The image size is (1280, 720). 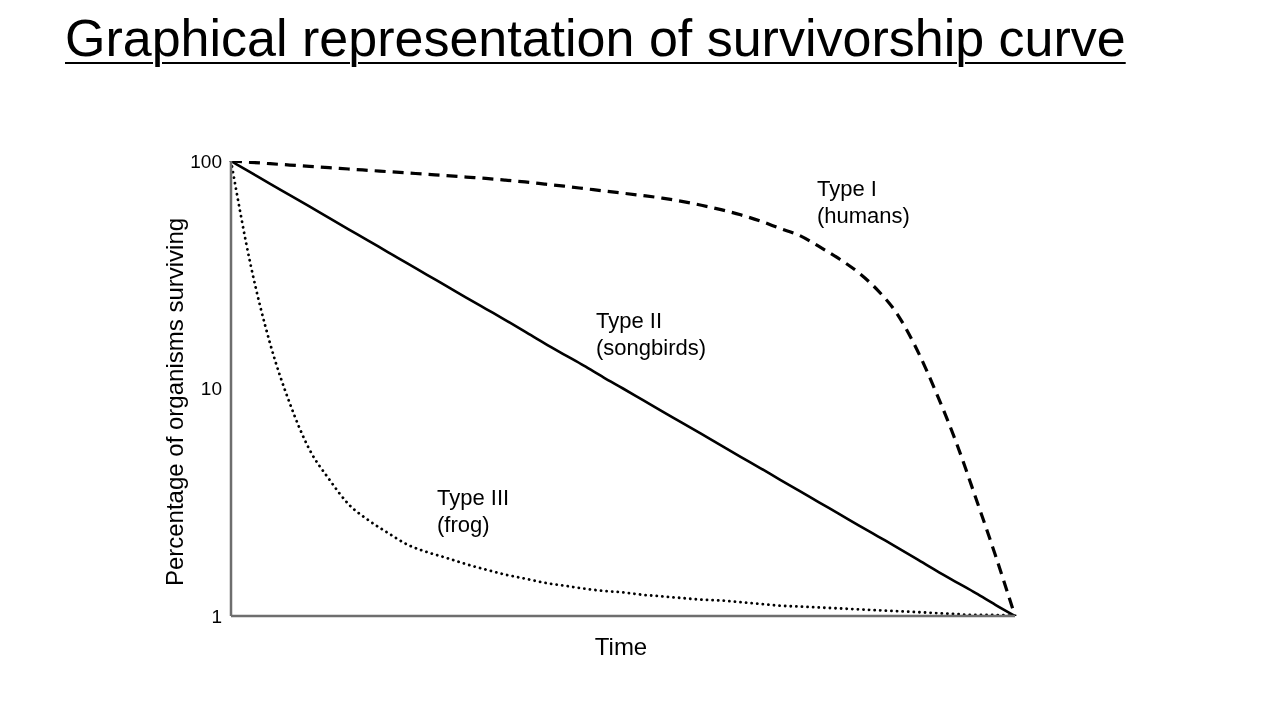 I want to click on y-tick-label: 100, so click(x=206, y=161).